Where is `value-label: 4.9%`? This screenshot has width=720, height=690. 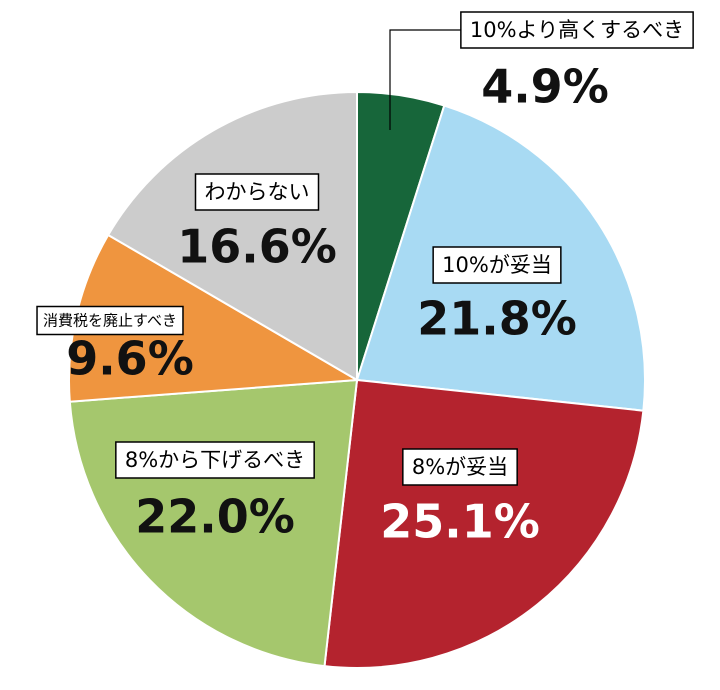
value-label: 4.9% is located at coordinates (545, 87).